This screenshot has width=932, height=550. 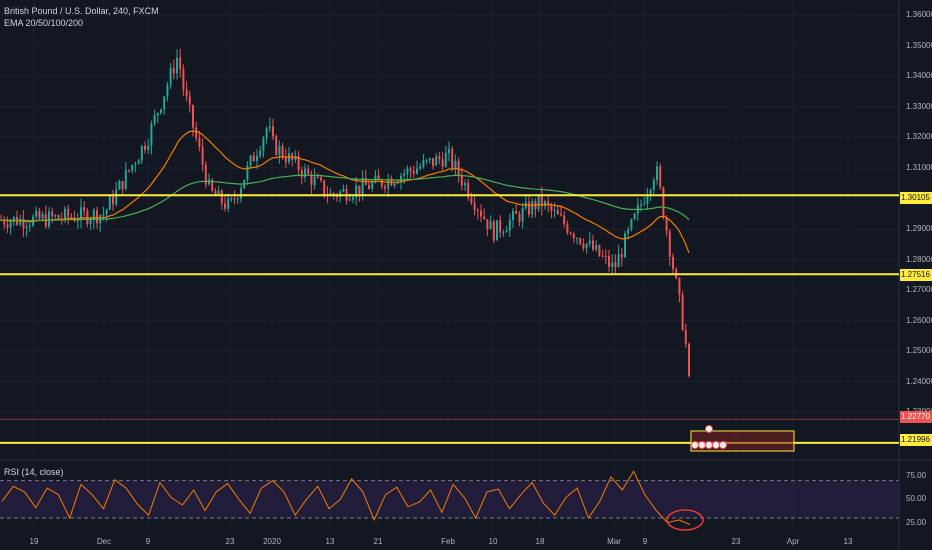 I want to click on price-tick: 1.32000, so click(x=919, y=137).